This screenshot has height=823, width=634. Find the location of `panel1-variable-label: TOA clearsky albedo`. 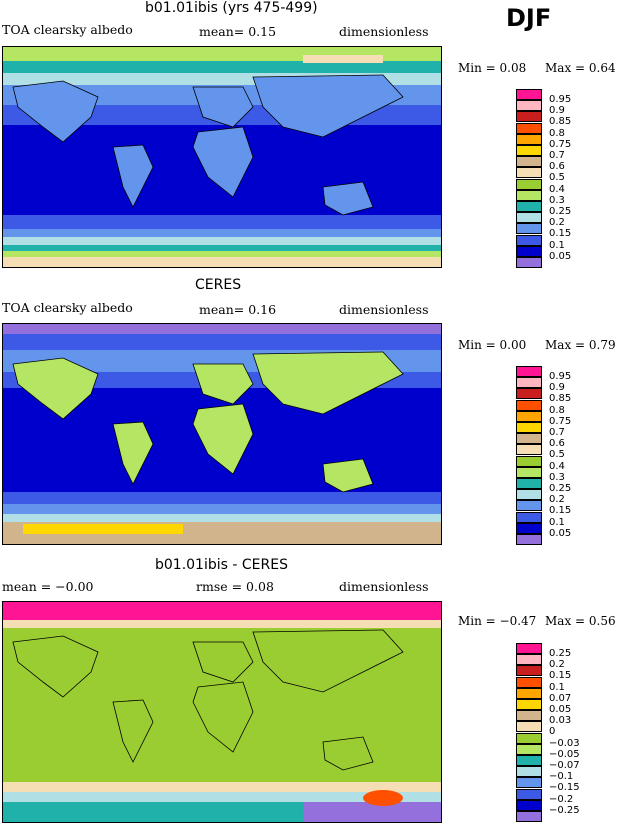

panel1-variable-label: TOA clearsky albedo is located at coordinates (67, 29).